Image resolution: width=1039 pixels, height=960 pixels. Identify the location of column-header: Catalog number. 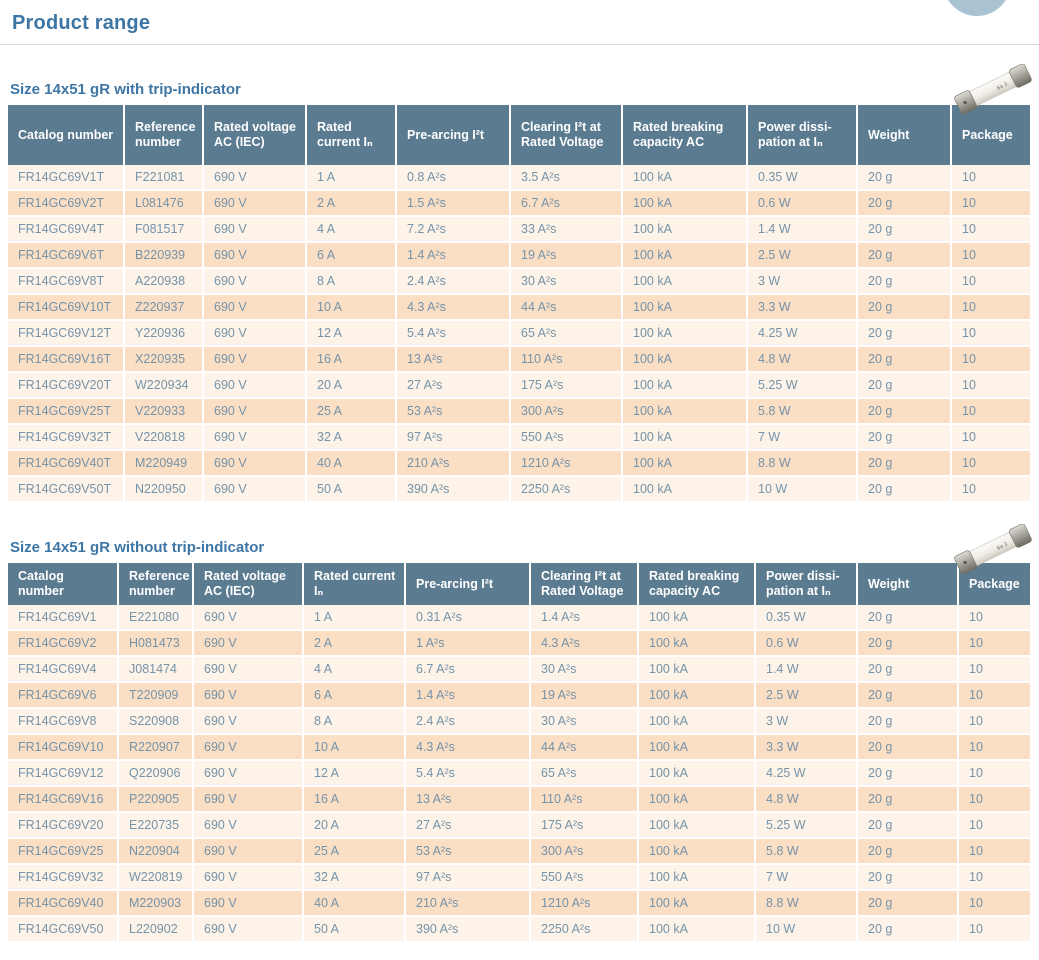
(66, 135).